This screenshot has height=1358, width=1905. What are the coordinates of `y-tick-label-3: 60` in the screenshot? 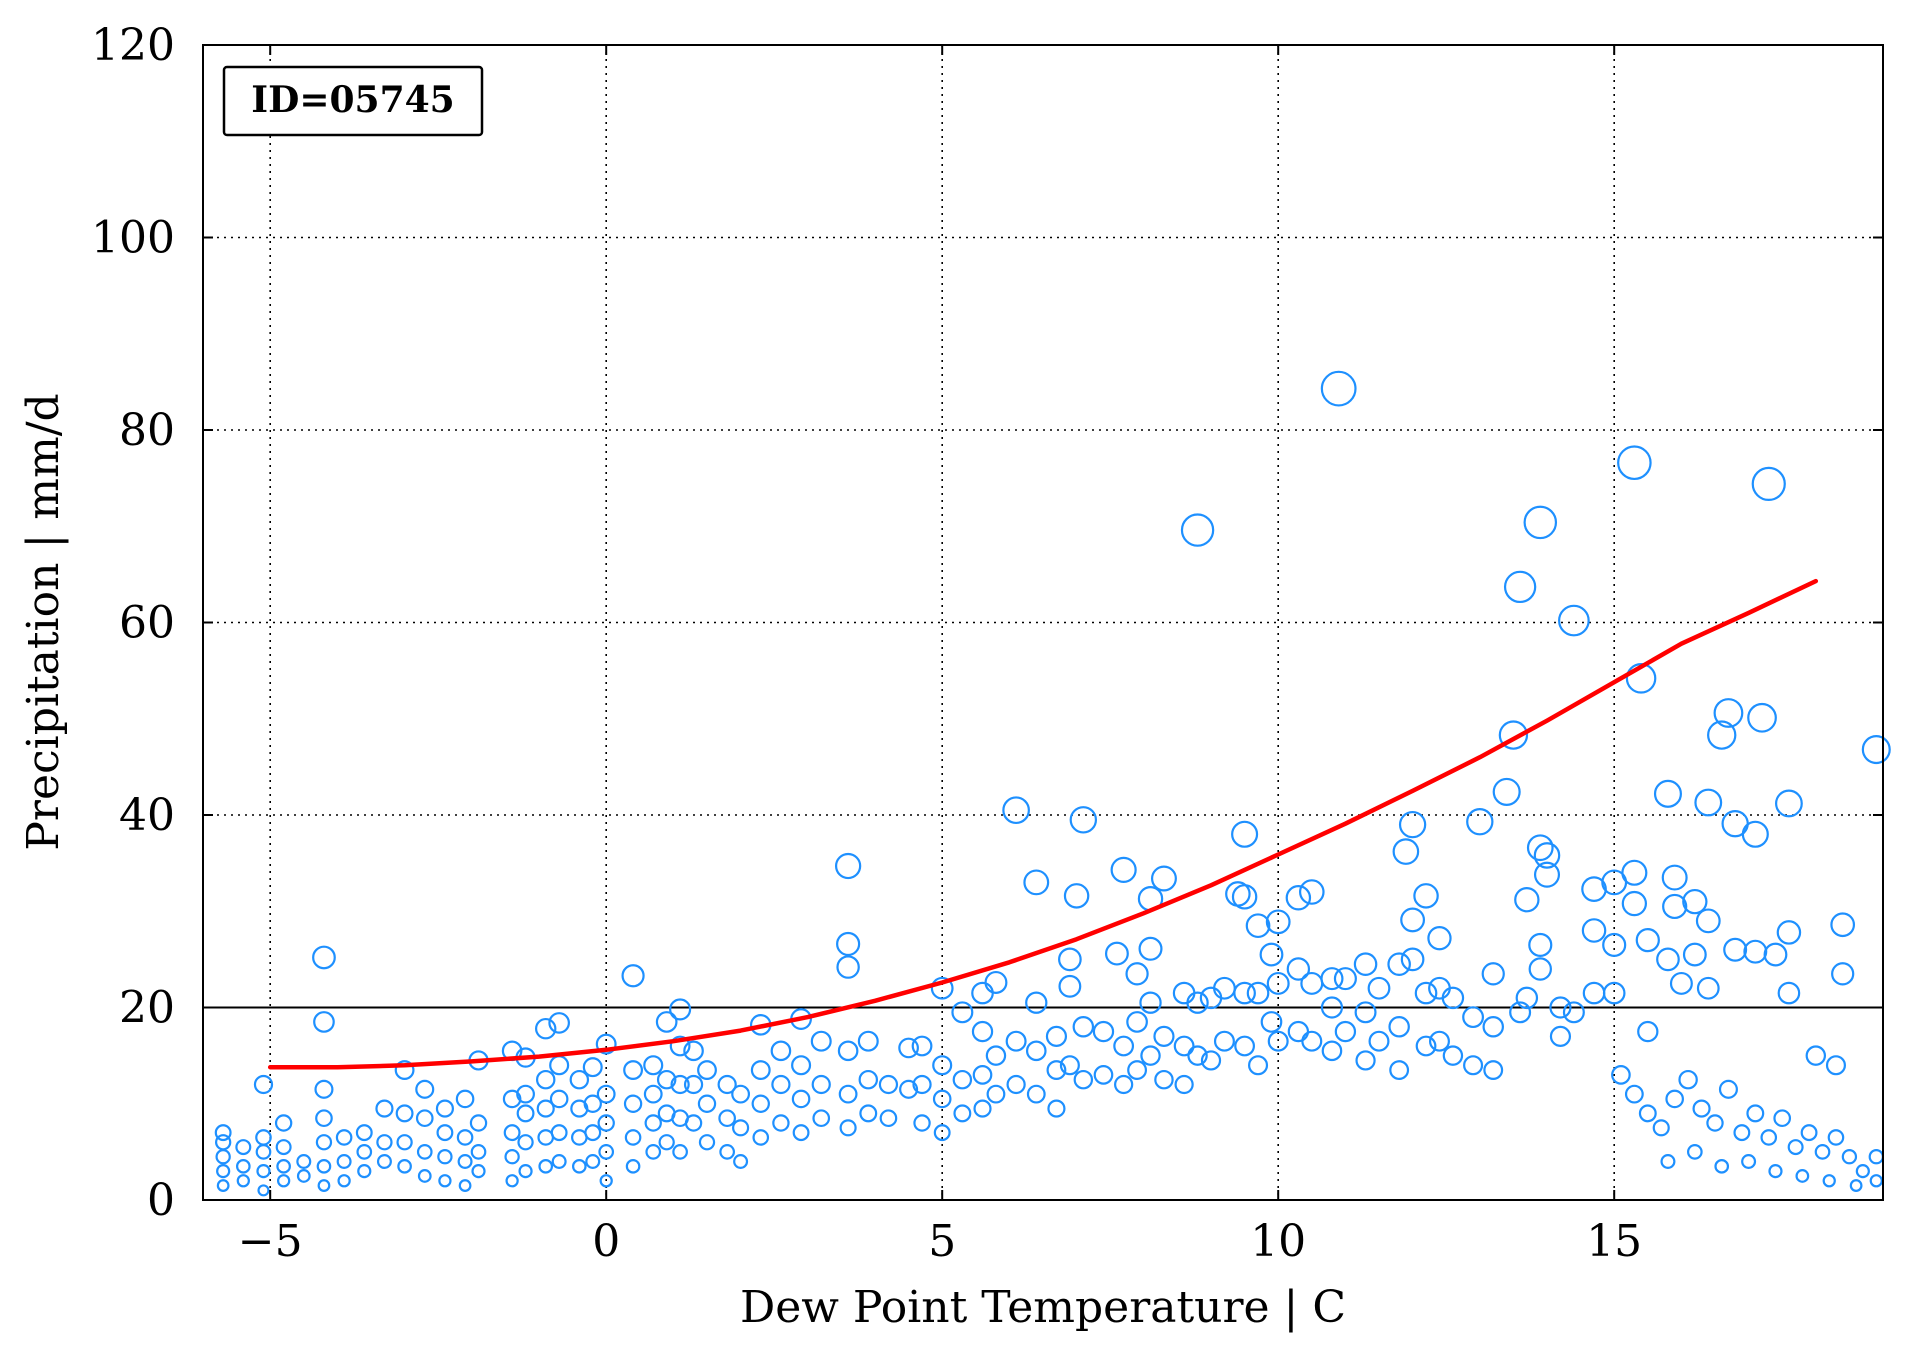 It's located at (147, 623).